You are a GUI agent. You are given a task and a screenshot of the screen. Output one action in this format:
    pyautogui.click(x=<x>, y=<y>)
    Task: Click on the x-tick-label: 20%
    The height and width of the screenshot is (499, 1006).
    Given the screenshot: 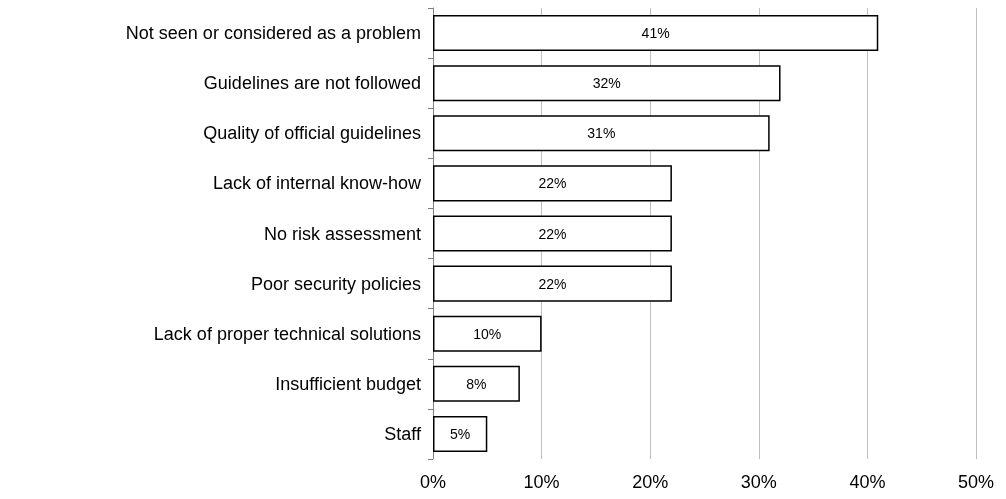 What is the action you would take?
    pyautogui.click(x=650, y=482)
    